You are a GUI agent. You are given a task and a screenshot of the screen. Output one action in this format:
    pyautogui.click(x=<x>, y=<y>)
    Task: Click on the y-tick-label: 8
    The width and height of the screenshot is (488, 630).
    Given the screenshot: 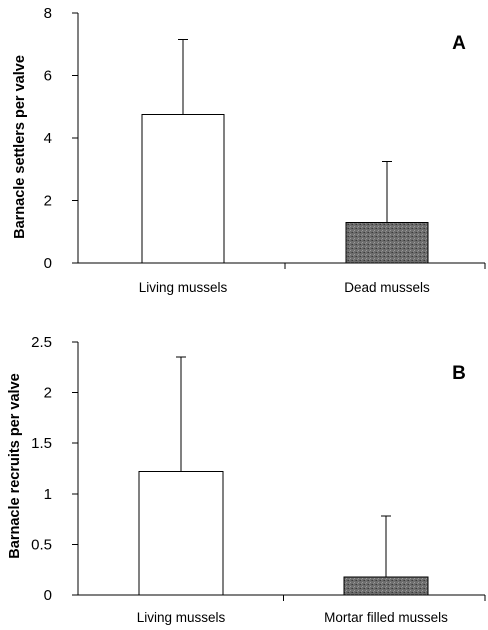 What is the action you would take?
    pyautogui.click(x=48, y=13)
    